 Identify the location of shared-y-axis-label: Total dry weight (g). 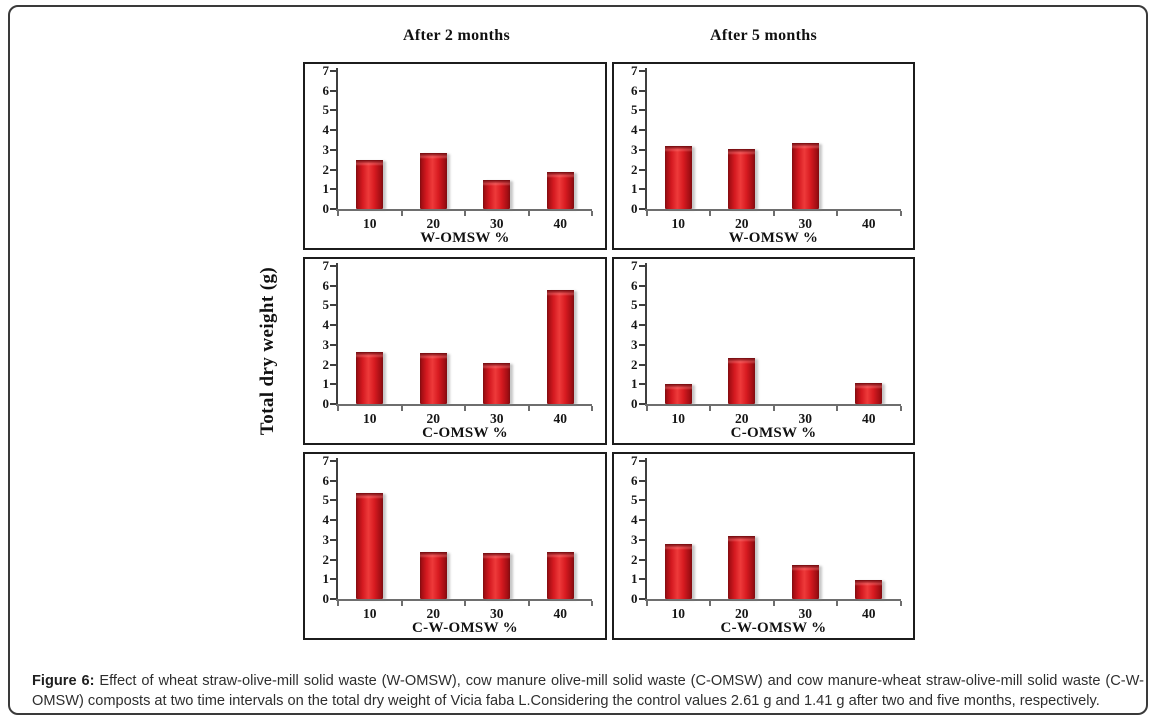
(268, 351).